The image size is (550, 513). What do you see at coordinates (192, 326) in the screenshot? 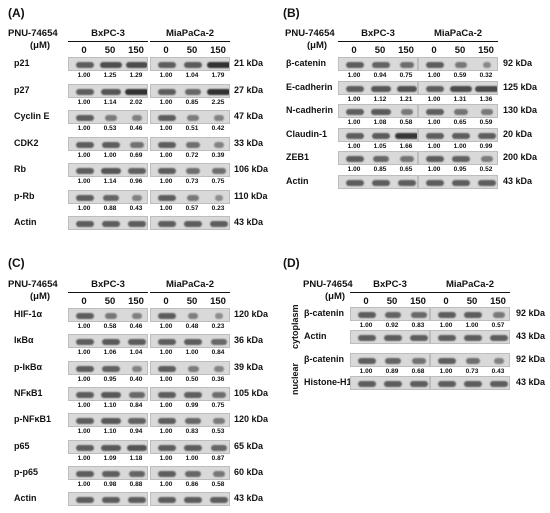
I see `quant-value: 0.48` at bounding box center [192, 326].